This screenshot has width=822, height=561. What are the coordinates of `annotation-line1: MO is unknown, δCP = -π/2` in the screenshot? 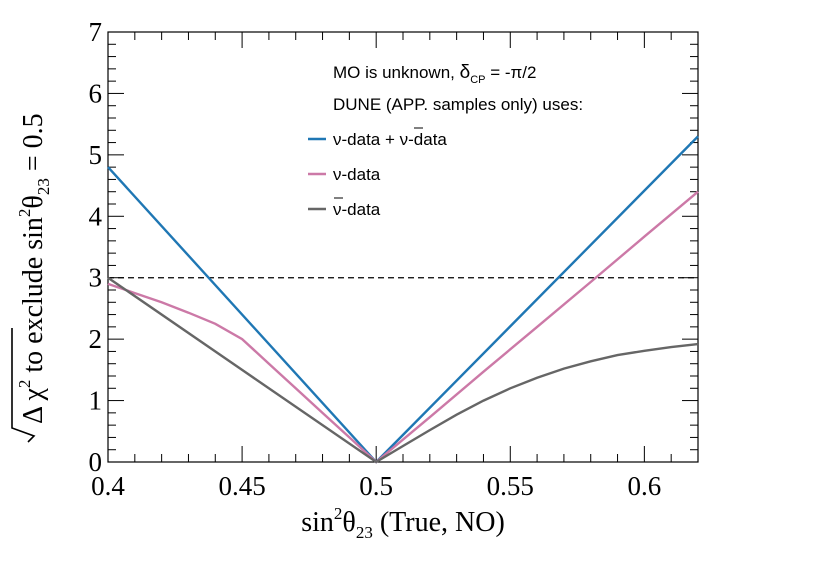 It's located at (434, 74).